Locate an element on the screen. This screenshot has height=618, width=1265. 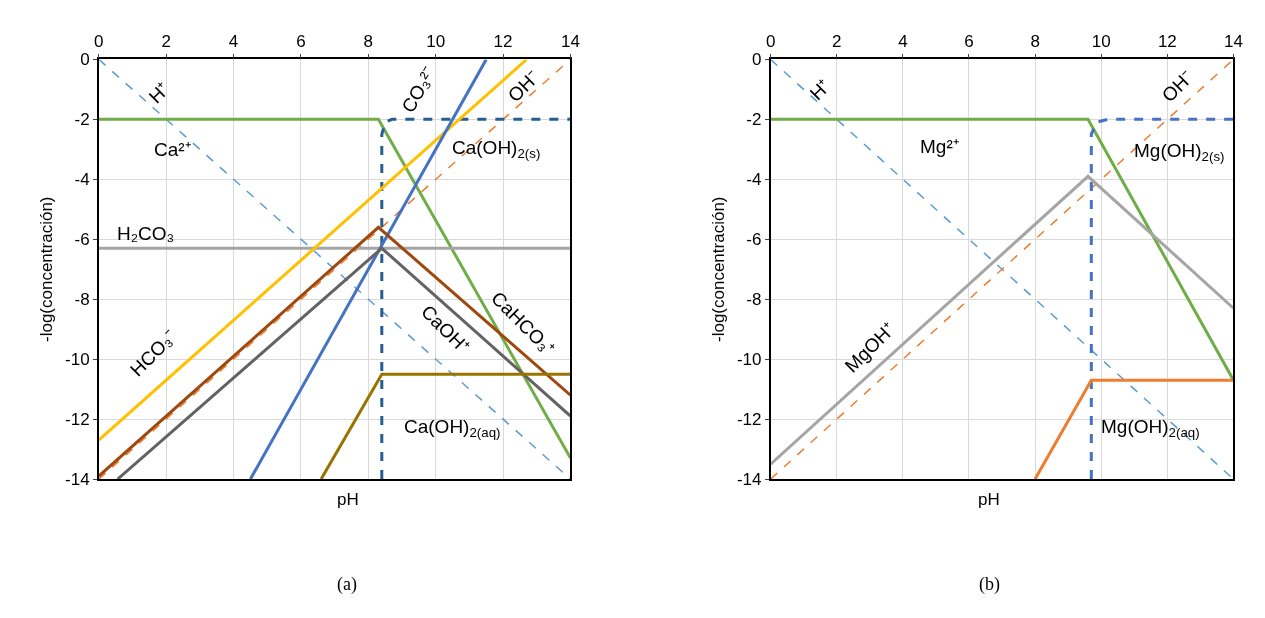
annotation: H₂CO₃ is located at coordinates (146, 233).